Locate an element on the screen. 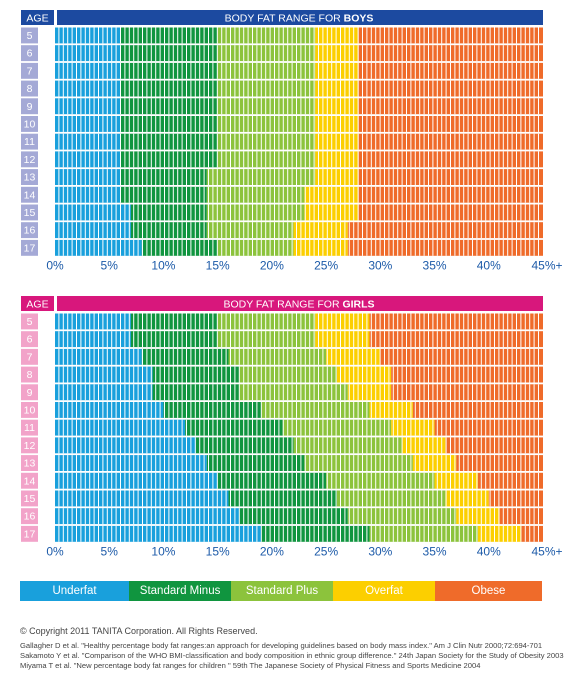 The height and width of the screenshot is (688, 568). boys-band-standard-minus is located at coordinates (179, 247).